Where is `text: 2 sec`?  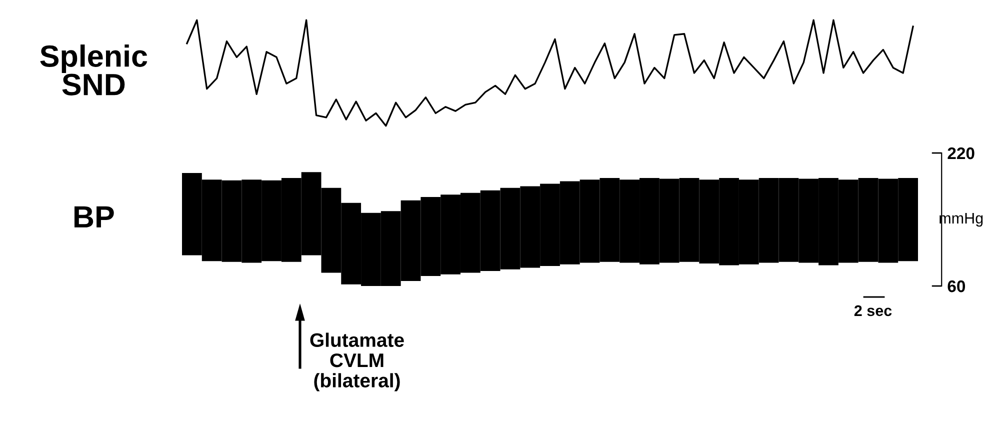 text: 2 sec is located at coordinates (873, 310).